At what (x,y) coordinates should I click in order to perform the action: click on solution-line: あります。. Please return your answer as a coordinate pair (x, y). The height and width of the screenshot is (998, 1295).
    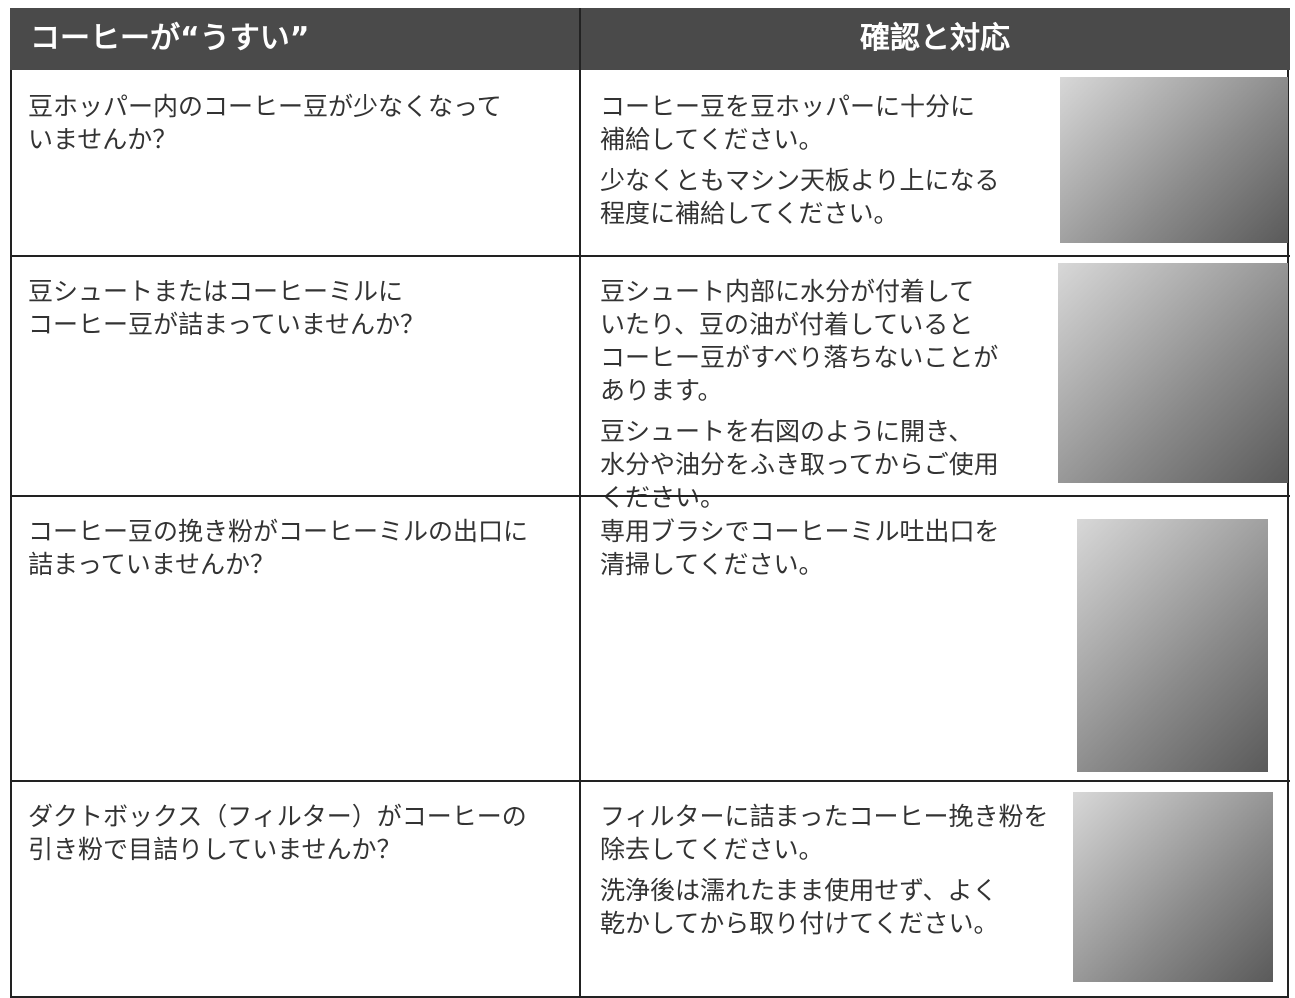
    Looking at the image, I should click on (661, 390).